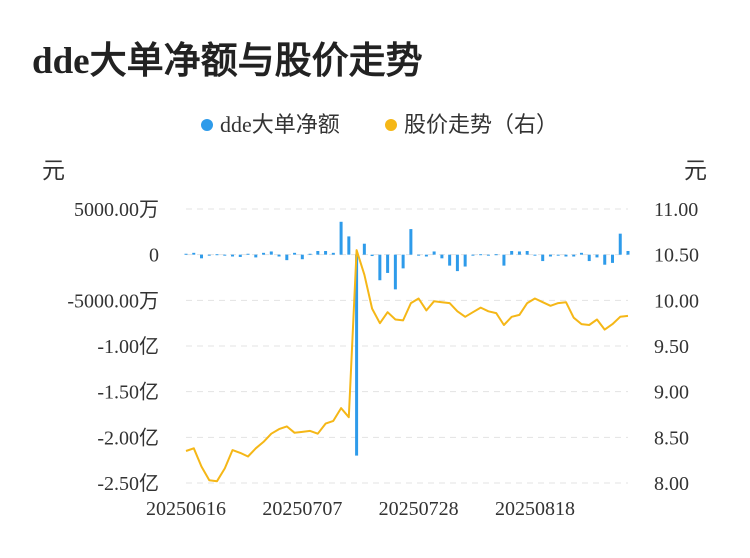  I want to click on left-tick-label: -5000.00万, so click(113, 301).